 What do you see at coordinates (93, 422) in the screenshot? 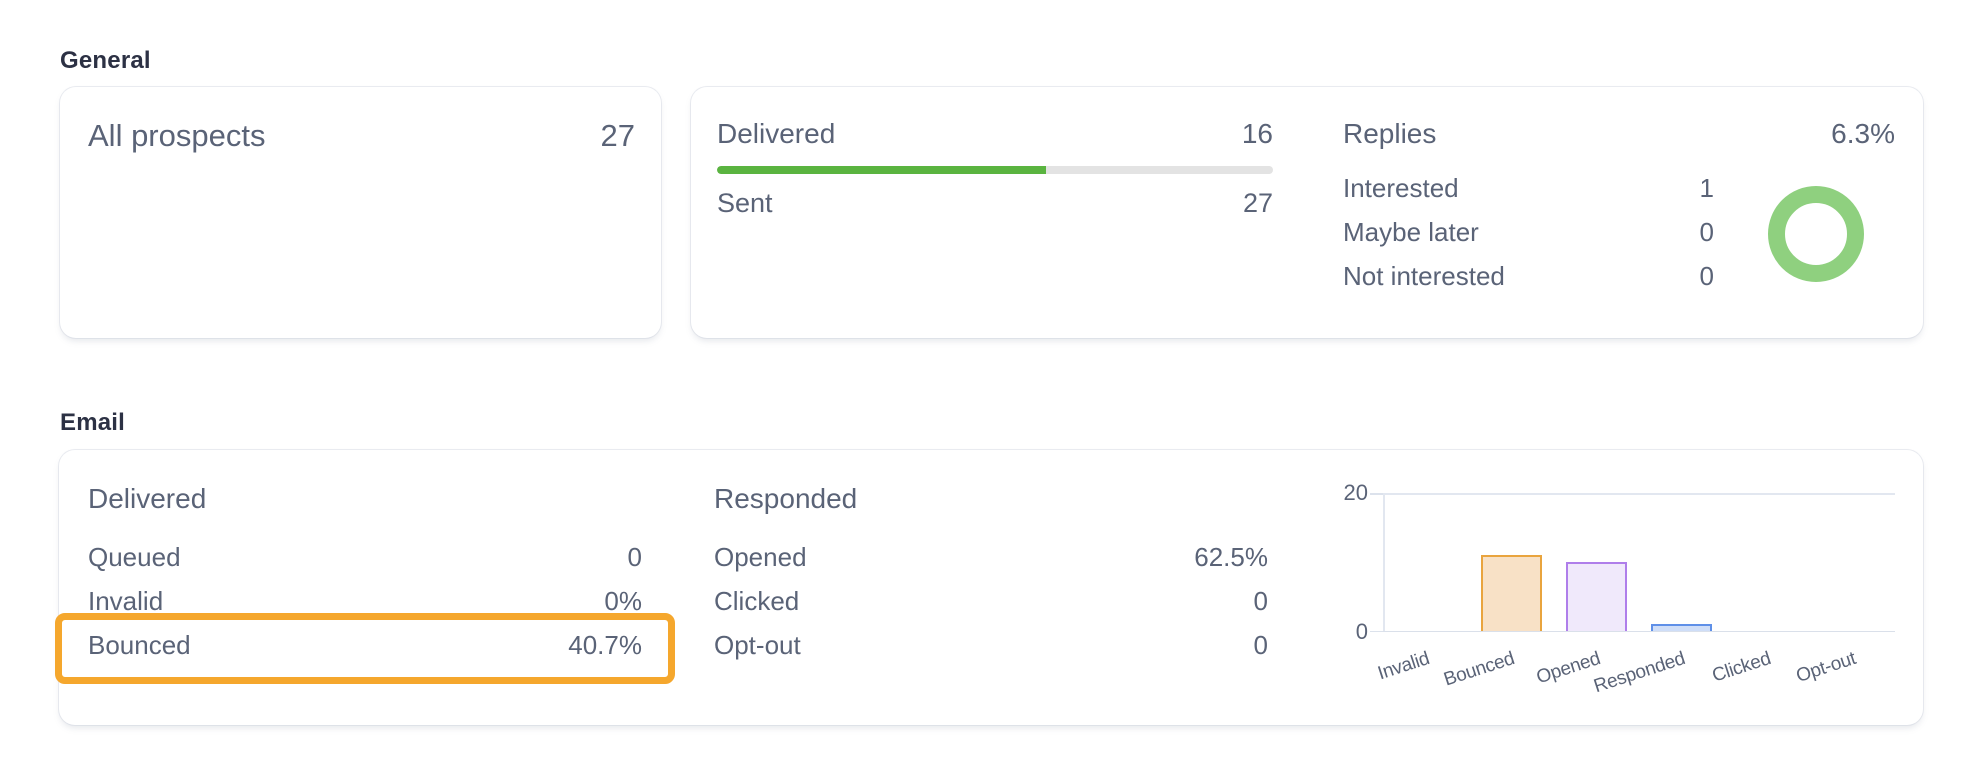
I see `section-title-email: Email` at bounding box center [93, 422].